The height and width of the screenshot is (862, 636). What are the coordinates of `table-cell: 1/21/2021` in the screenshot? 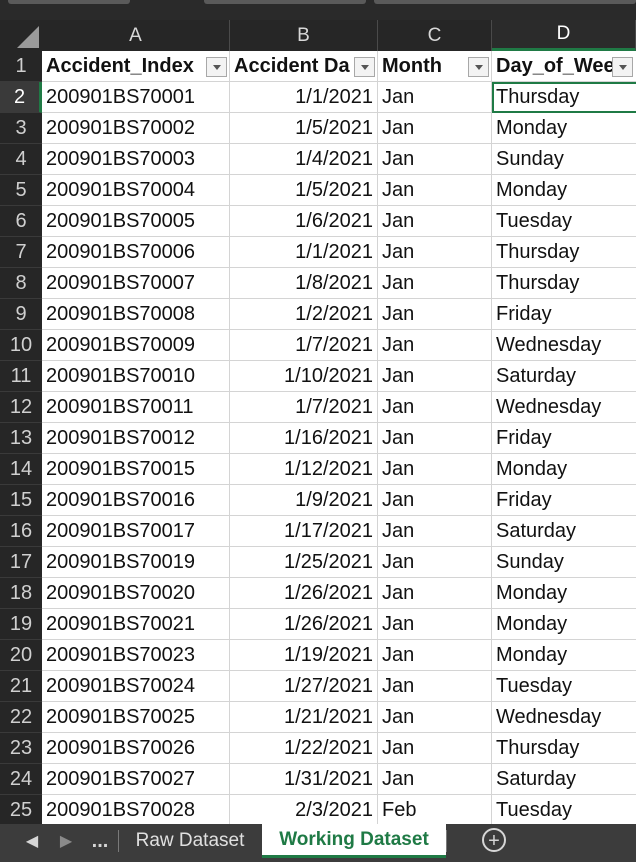 It's located at (304, 717).